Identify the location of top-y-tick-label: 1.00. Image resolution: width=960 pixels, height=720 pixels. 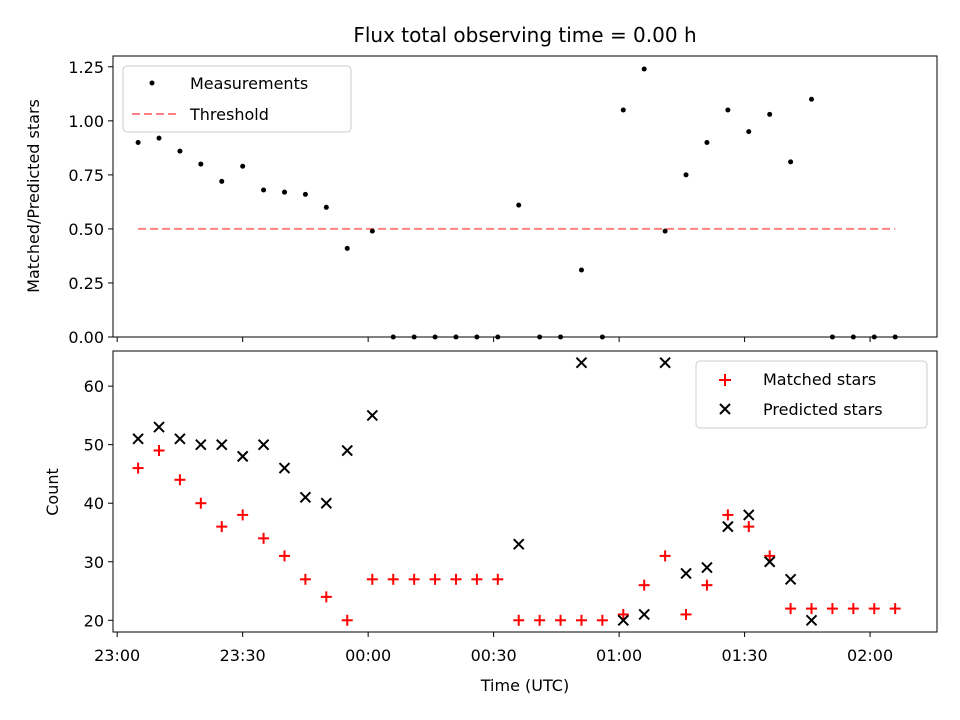
(86, 121).